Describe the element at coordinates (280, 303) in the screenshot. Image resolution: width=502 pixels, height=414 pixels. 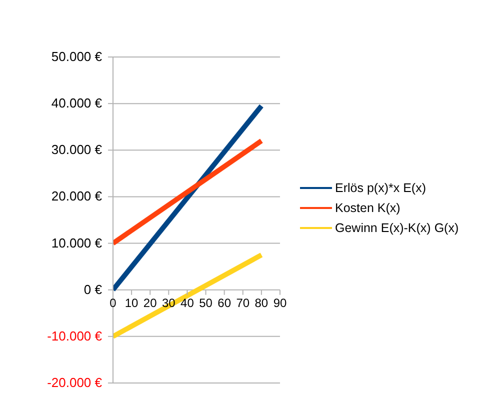
I see `x-tick-label: 90` at that location.